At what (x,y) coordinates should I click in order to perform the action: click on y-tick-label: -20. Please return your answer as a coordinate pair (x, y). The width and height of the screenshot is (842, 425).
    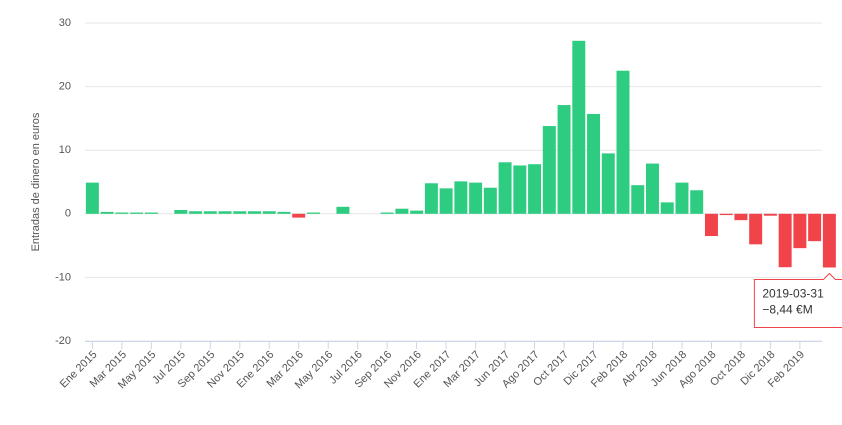
    Looking at the image, I should click on (63, 341).